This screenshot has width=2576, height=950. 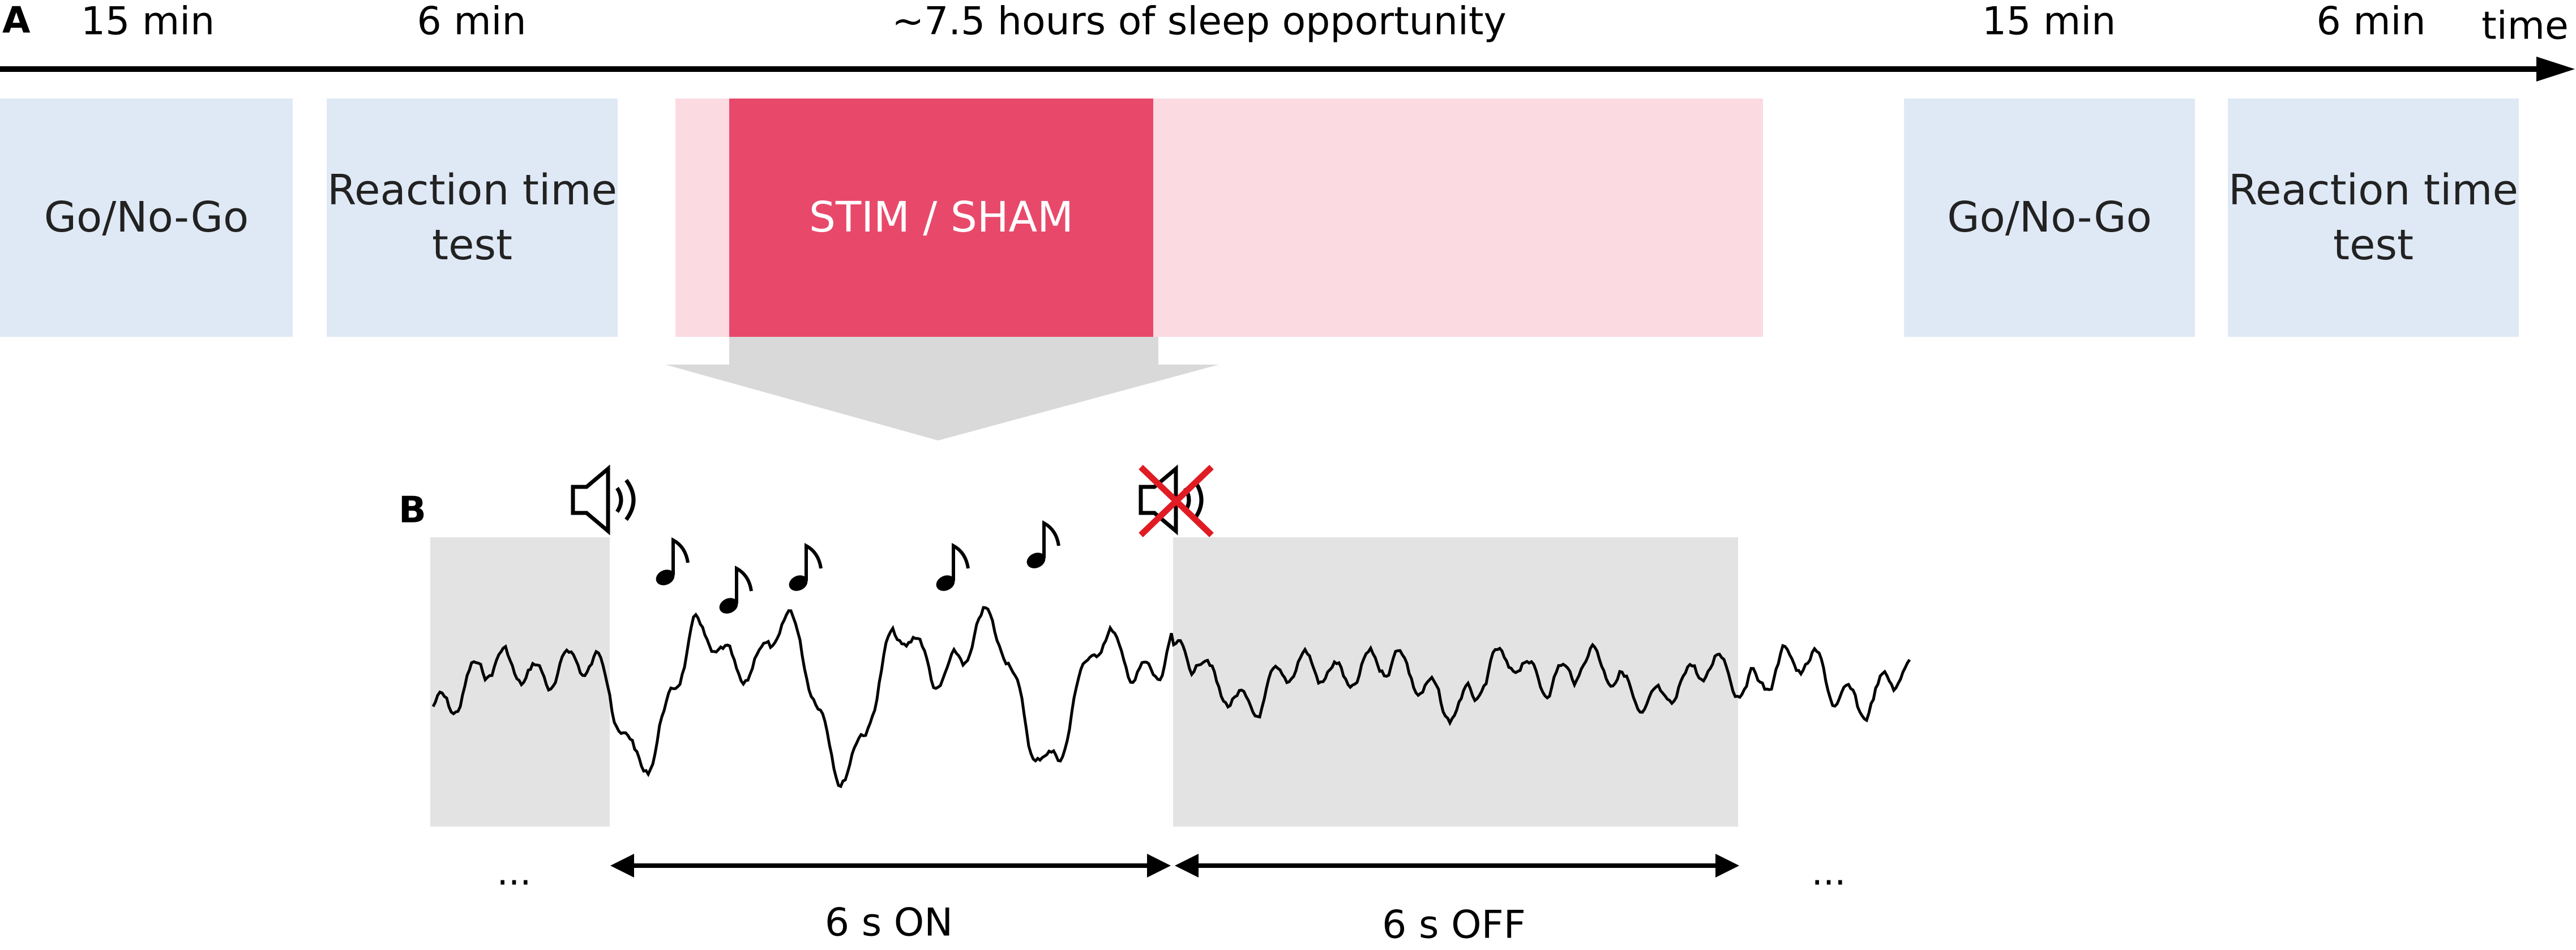 I want to click on panel-label: B, so click(x=412, y=511).